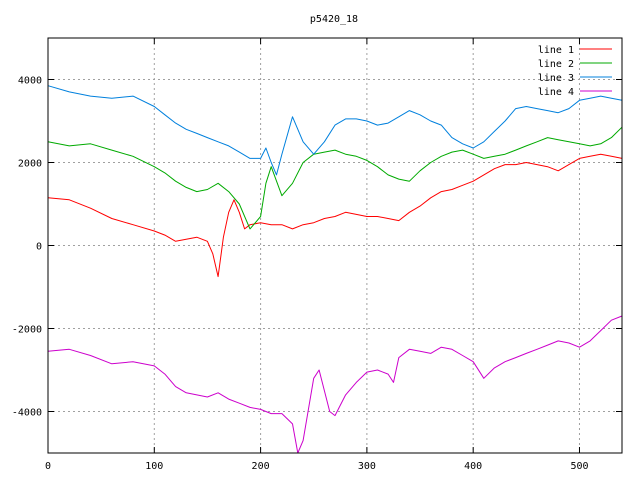 This screenshot has height=480, width=640. Describe the element at coordinates (556, 50) in the screenshot. I see `legend-label: line 1` at that location.